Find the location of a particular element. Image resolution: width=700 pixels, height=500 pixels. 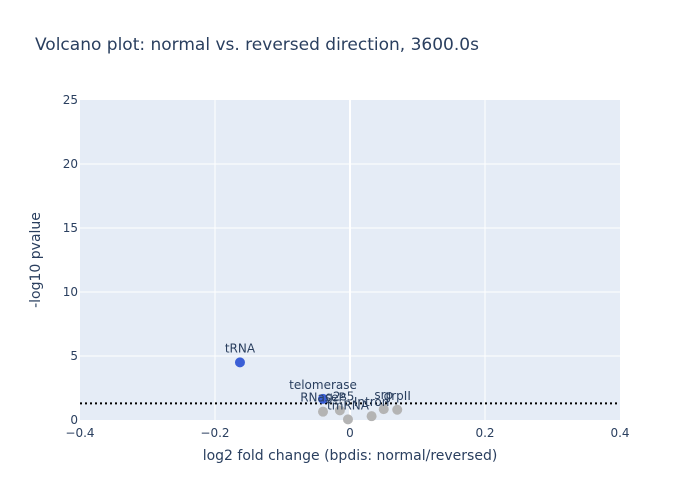

point-label: telomerase is located at coordinates (323, 385).